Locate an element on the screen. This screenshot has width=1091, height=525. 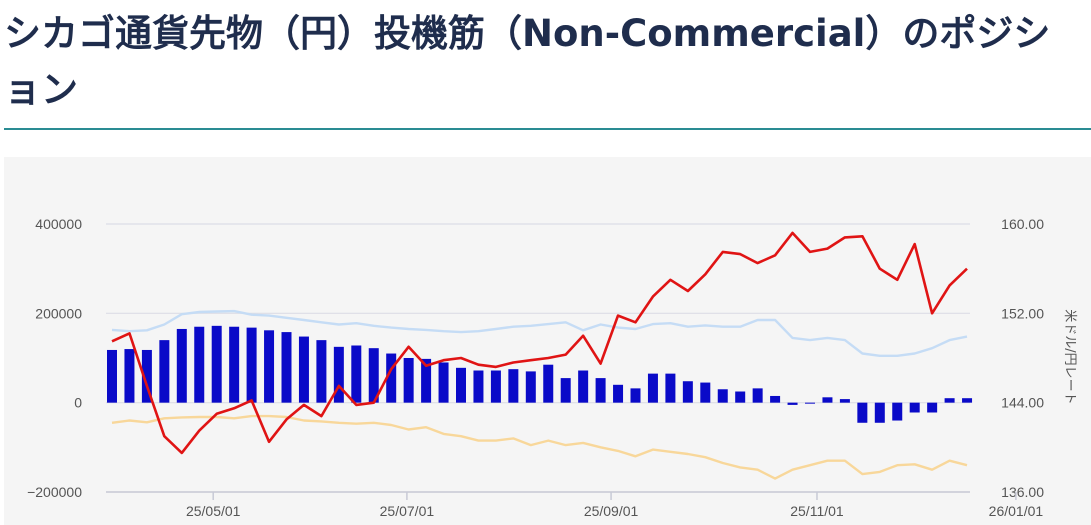
y2-tick-label: 144.00 is located at coordinates (1022, 403).